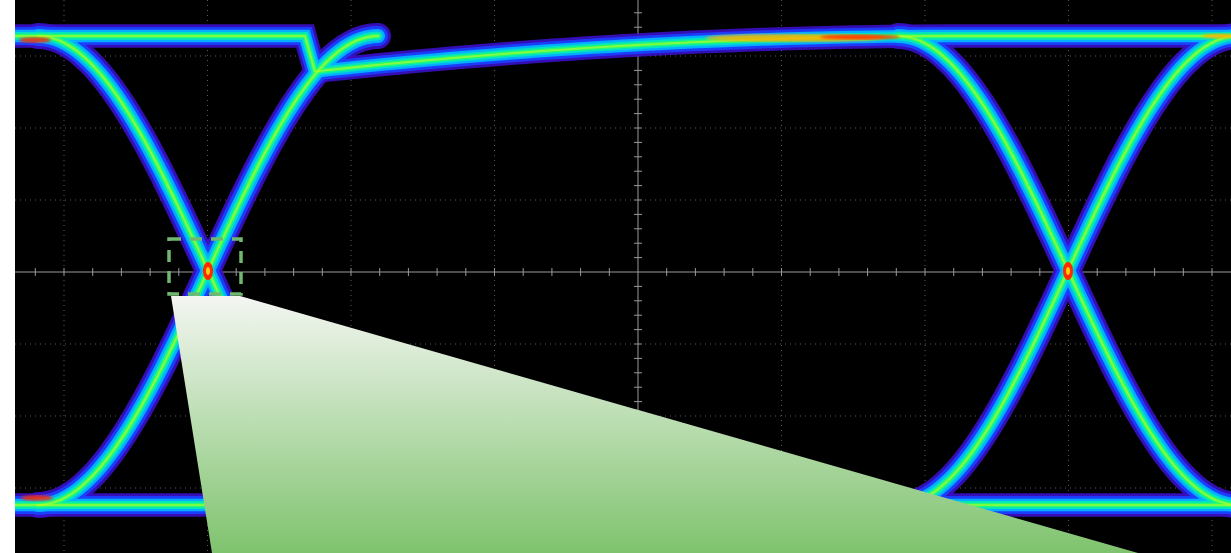  I want to click on rail-high, so click(623, 54).